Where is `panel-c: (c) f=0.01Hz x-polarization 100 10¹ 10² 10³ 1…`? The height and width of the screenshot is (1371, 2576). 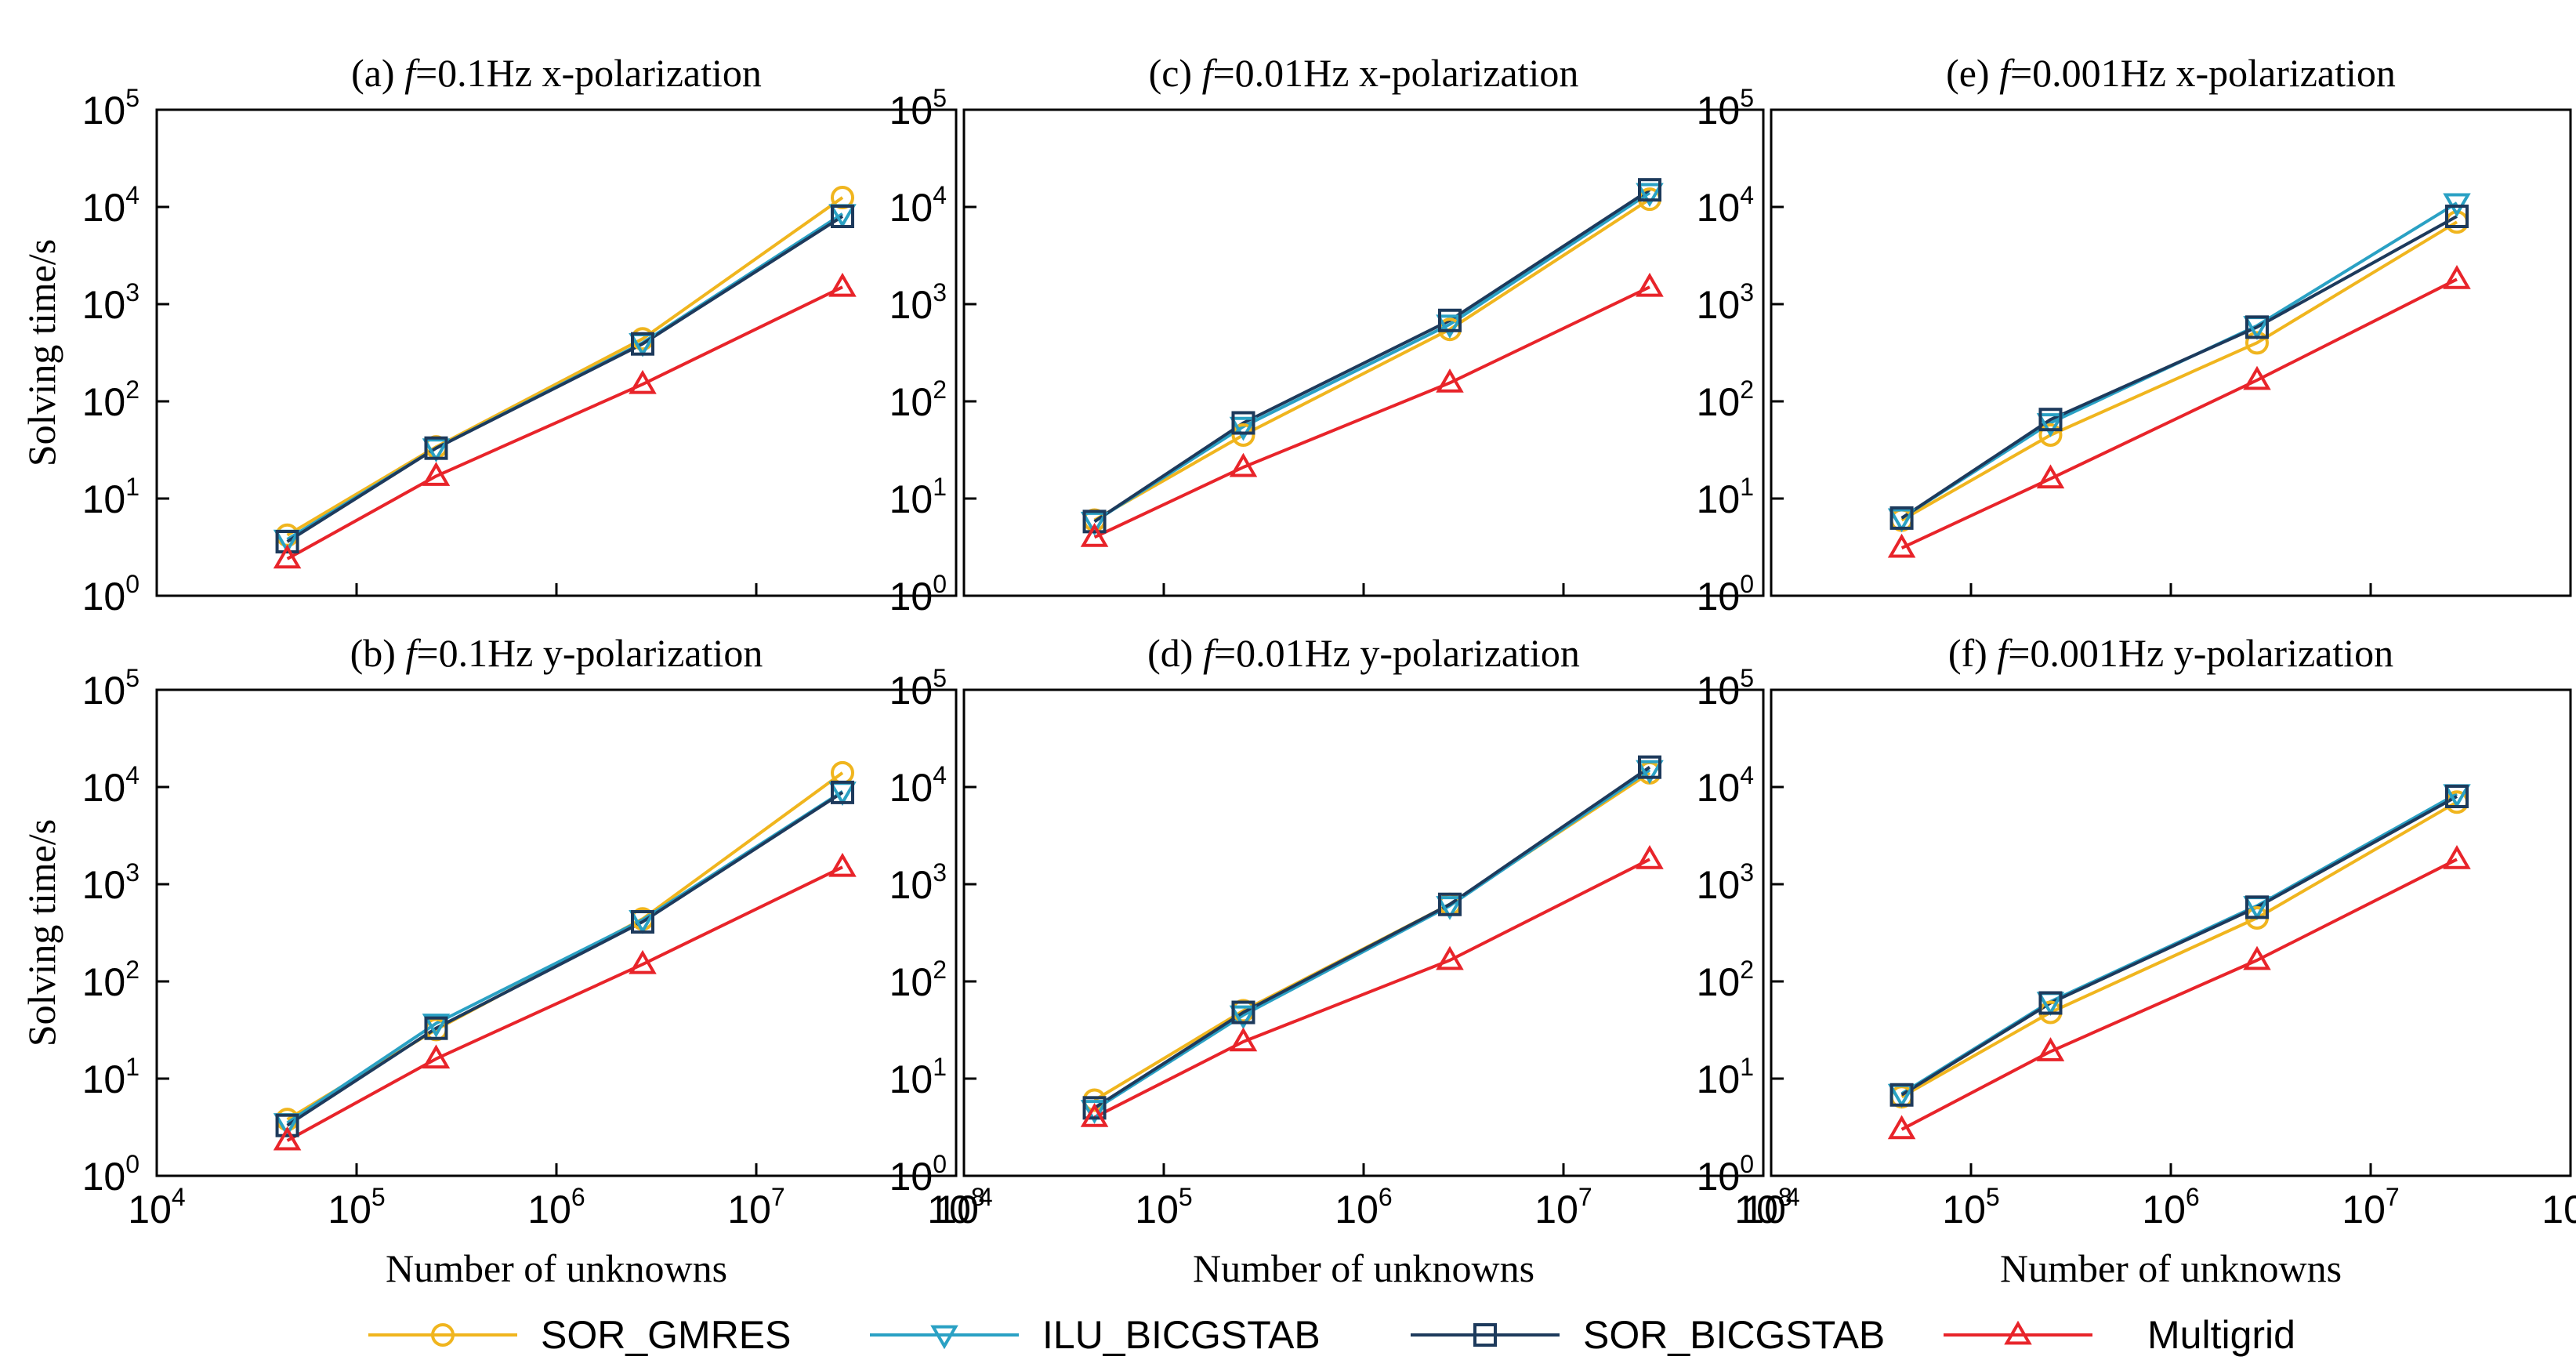
panel-c: (c) f=0.01Hz x-polarization 100 10¹ 10² 10³ 1… is located at coordinates (1327, 334).